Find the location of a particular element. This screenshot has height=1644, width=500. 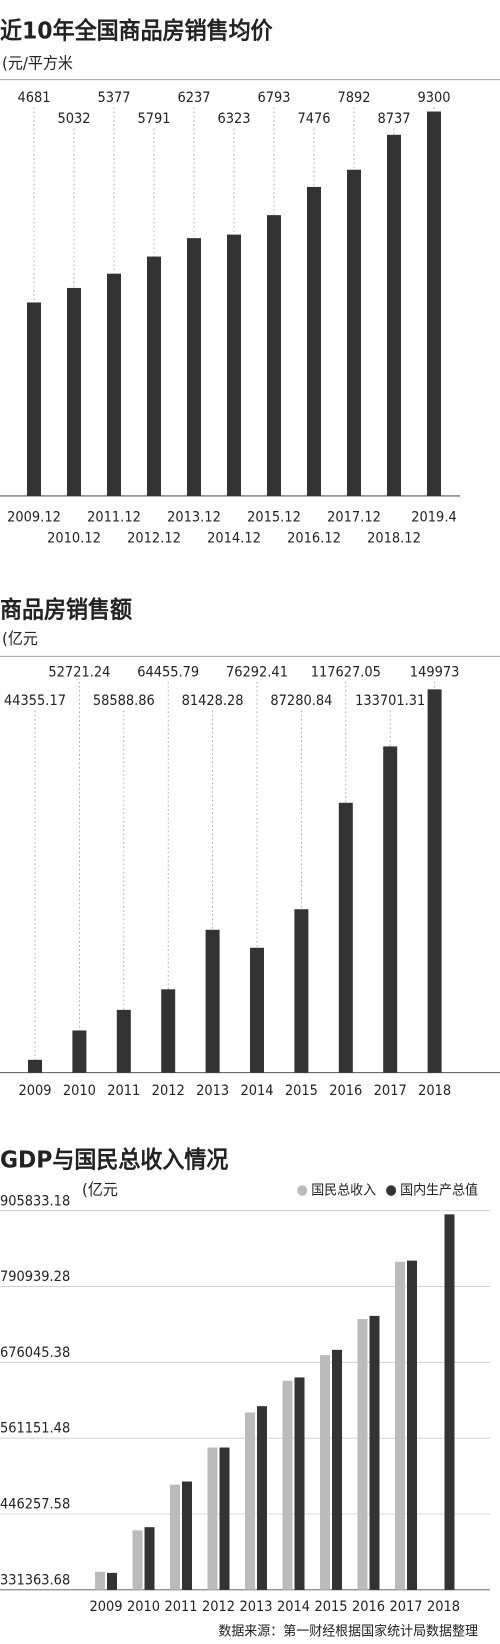

y-tick-label: 676045.38 is located at coordinates (35, 1353).